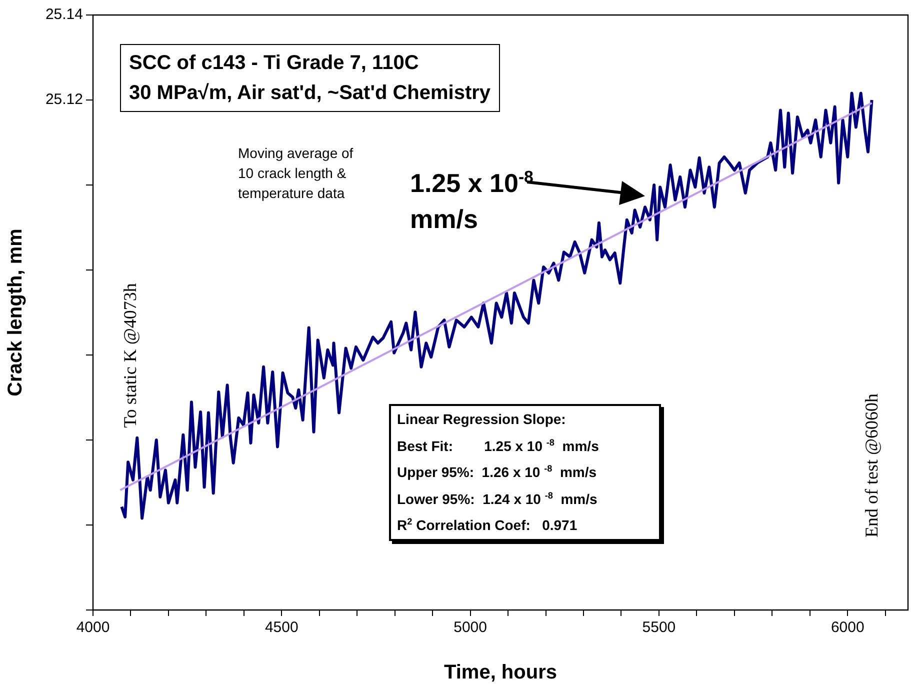 The image size is (911, 689). Describe the element at coordinates (498, 472) in the screenshot. I see `text: Linear Regression Slope: Best Fit: 1.25 x 10 $^{-8}$ mm/s Upper 95%: 1.26 x 10 $^{-8}$ mm/s Lower 95%: 1.24 x 10 $^{-8}$ mm/s R$^{2}$ Correlation Coef: 0.971` at that location.